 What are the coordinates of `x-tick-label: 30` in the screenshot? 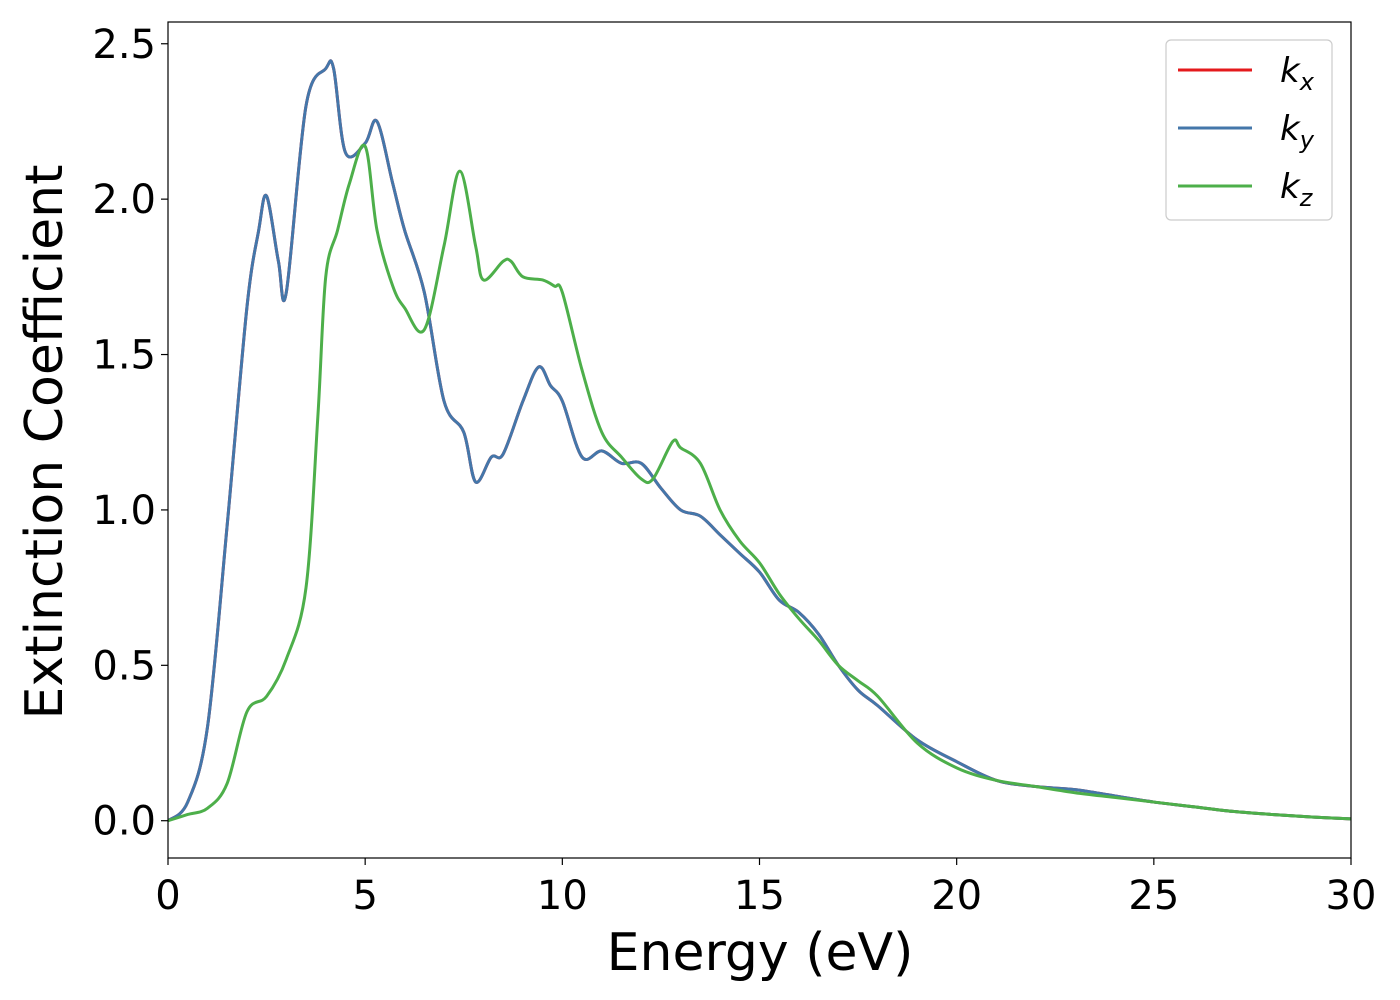 It's located at (1351, 896).